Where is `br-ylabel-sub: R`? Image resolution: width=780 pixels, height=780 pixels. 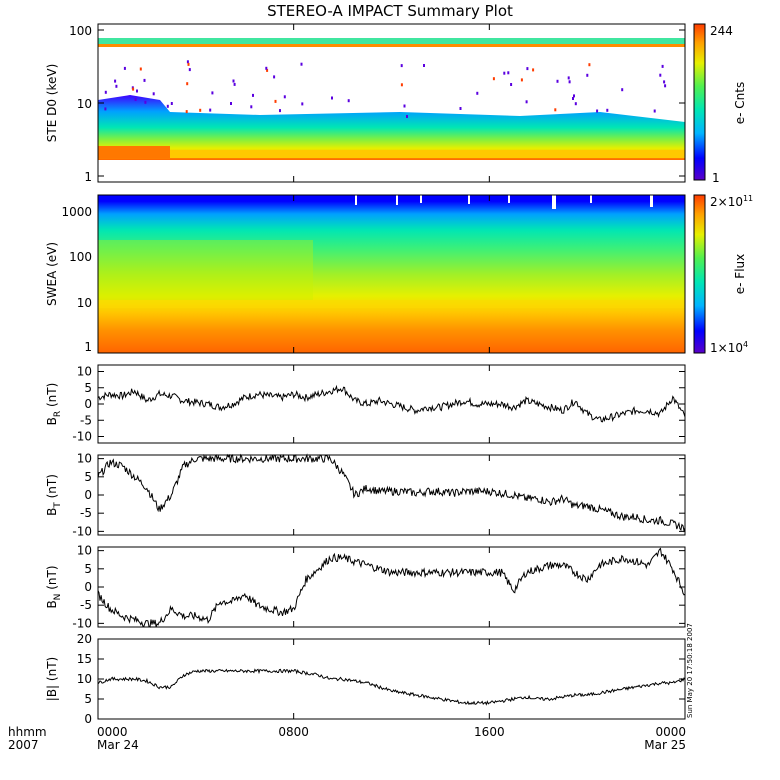 br-ylabel-sub: R is located at coordinates (58, 414).